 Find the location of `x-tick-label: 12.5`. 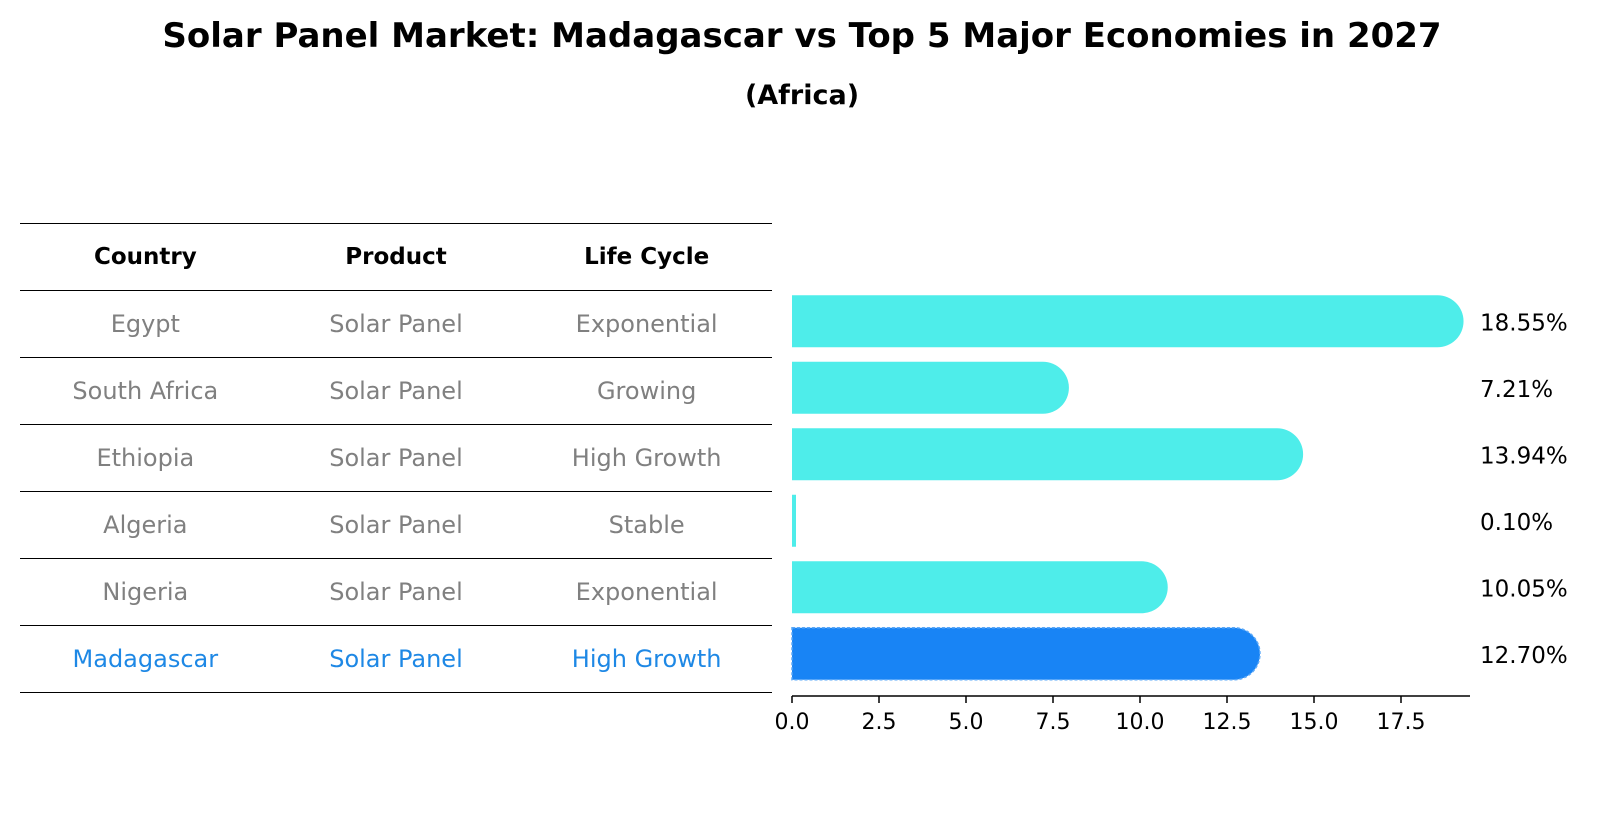

x-tick-label: 12.5 is located at coordinates (1227, 722).